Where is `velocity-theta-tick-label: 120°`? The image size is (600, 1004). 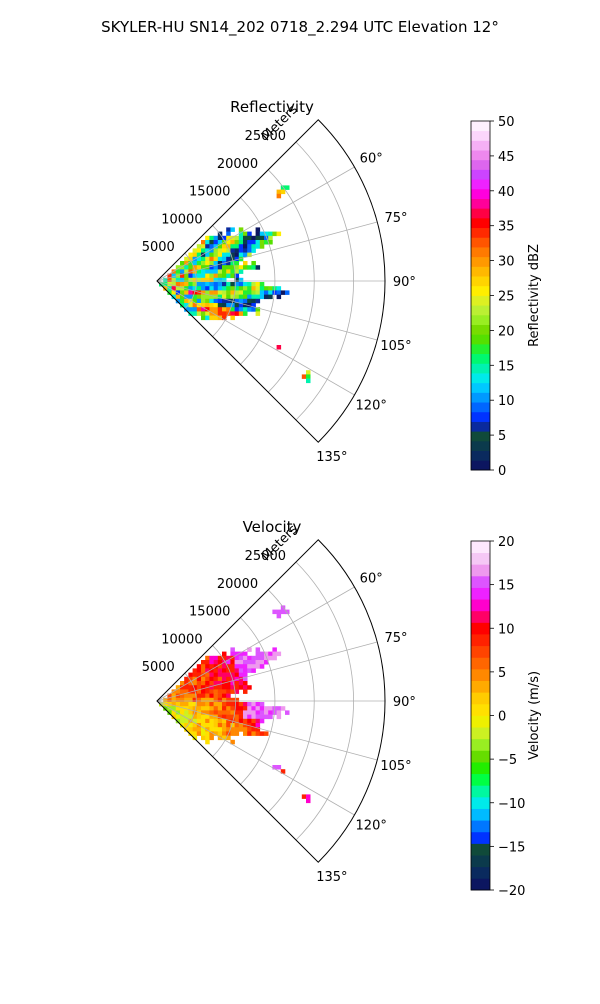 velocity-theta-tick-label: 120° is located at coordinates (371, 826).